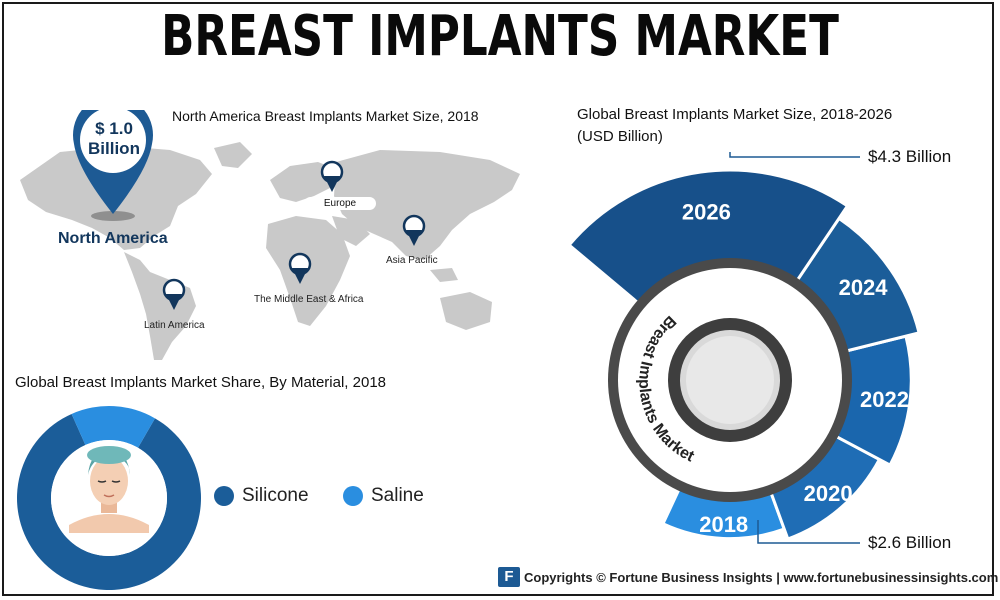 This screenshot has height=600, width=1000. I want to click on north-america-marker-icon, so click(113, 165).